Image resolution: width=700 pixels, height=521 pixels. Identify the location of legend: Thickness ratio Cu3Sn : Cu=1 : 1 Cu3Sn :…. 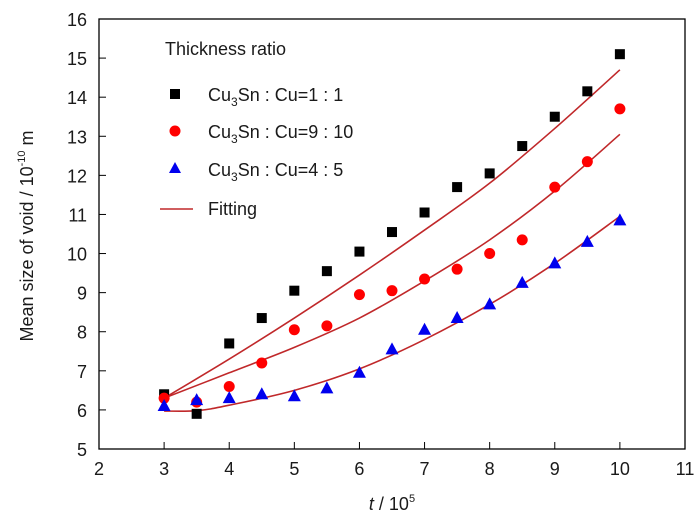
(256, 129).